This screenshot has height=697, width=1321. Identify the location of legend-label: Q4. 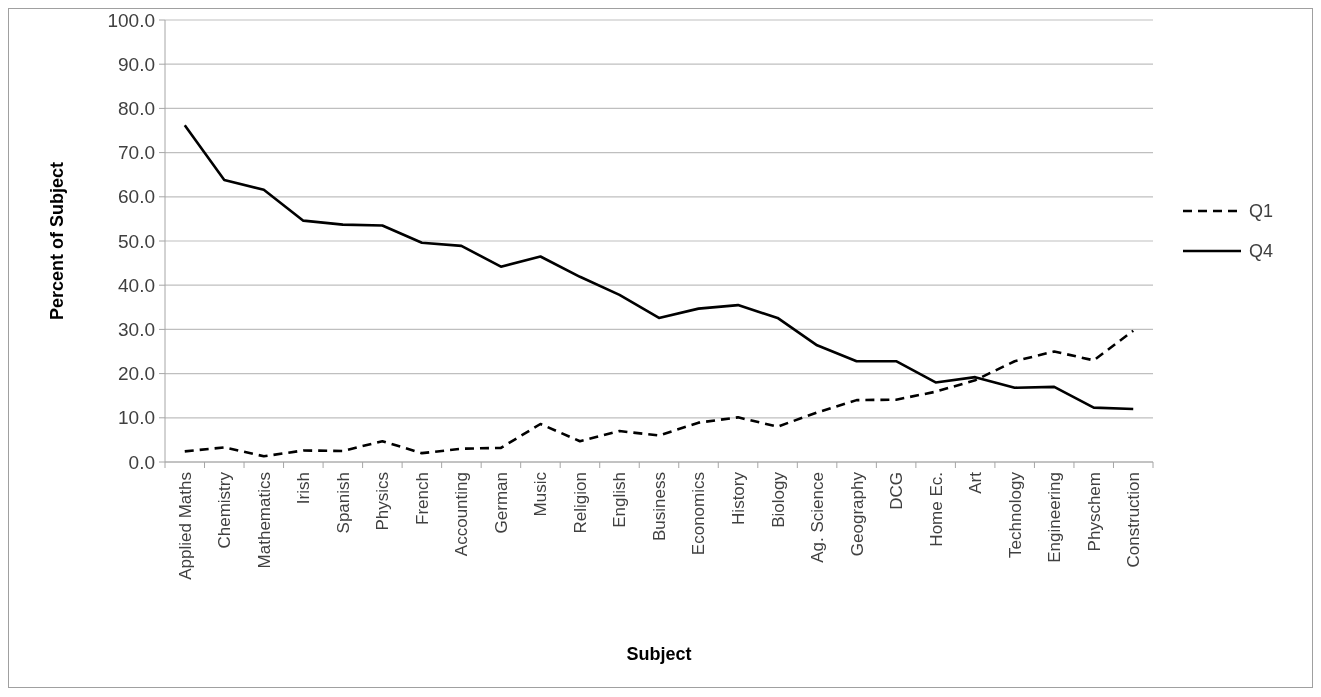
(1261, 251).